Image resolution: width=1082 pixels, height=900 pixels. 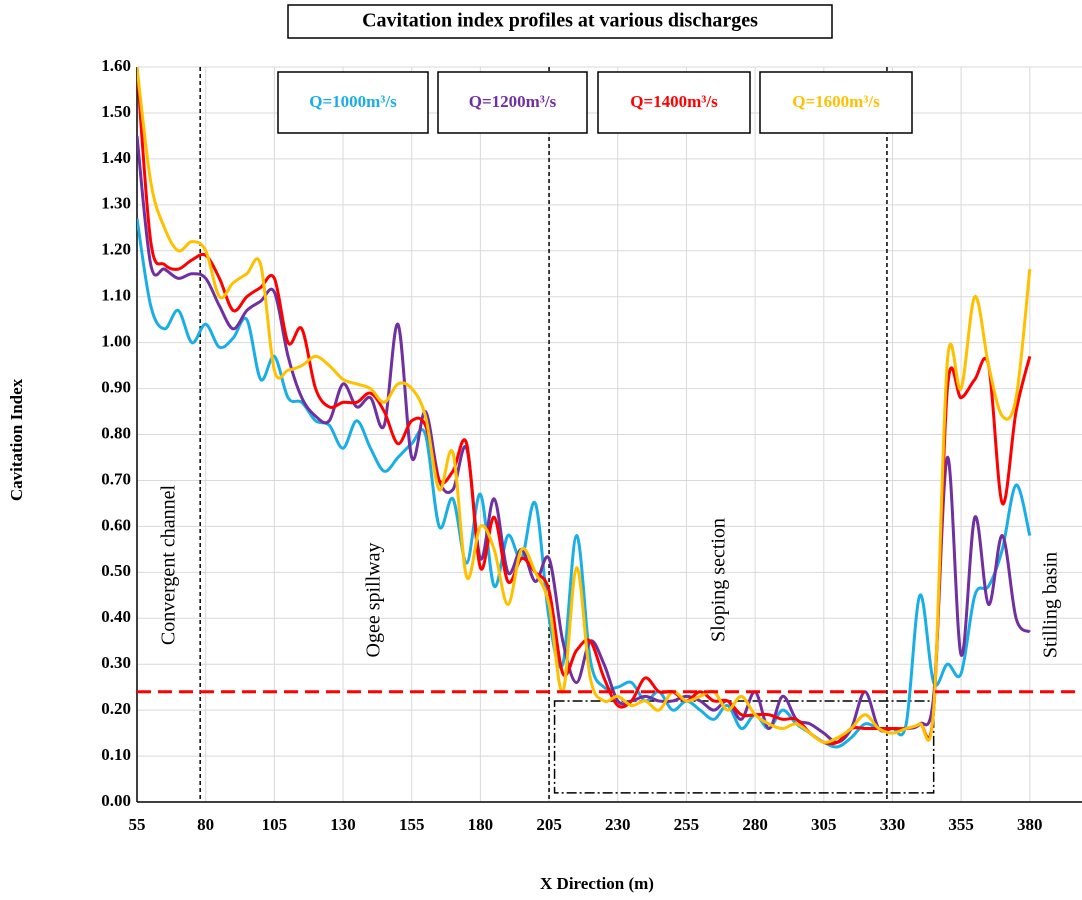 I want to click on region-label: Convergent channel, so click(x=169, y=564).